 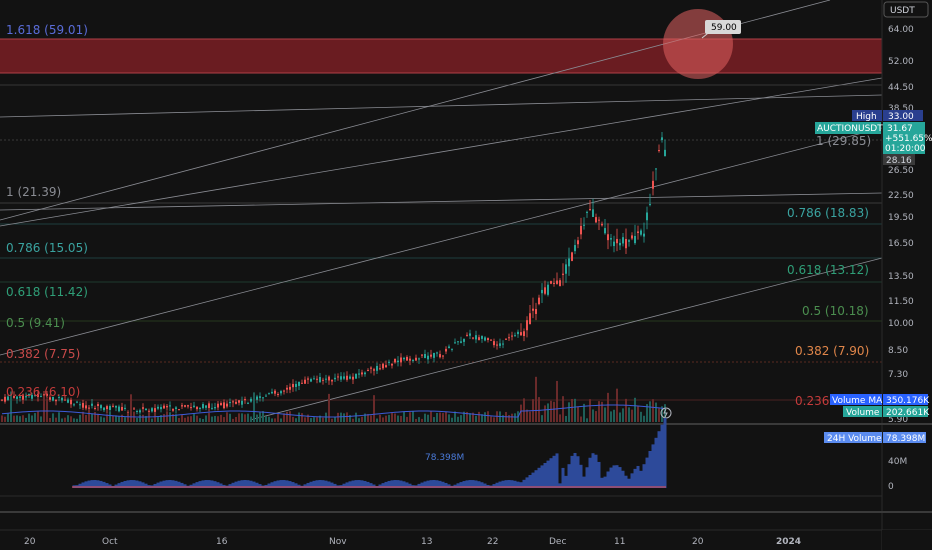 I want to click on price-tick: 38.50, so click(x=901, y=109).